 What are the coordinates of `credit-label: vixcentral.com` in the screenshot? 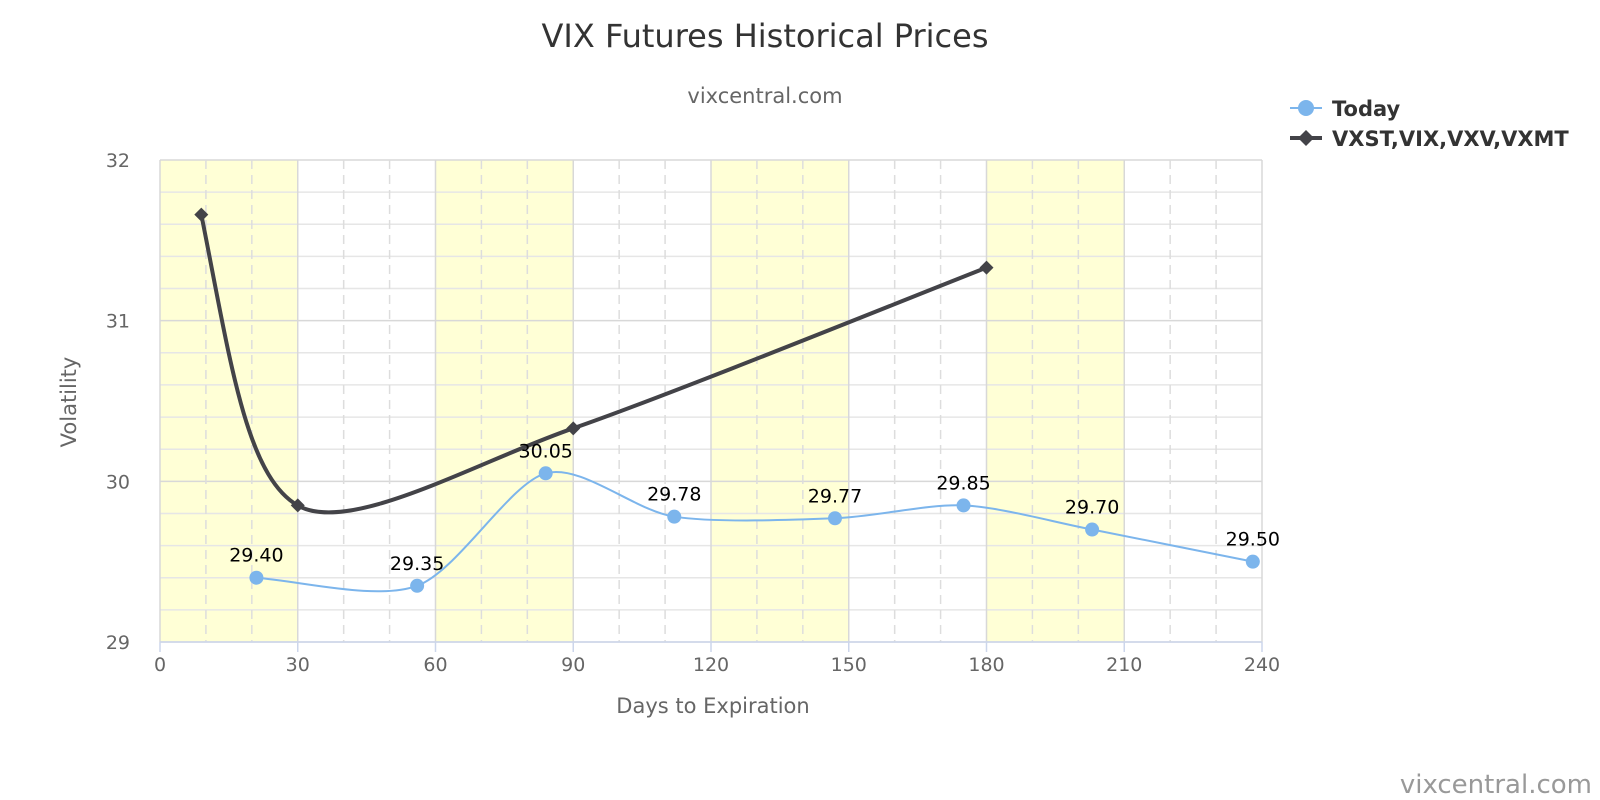 It's located at (1496, 785).